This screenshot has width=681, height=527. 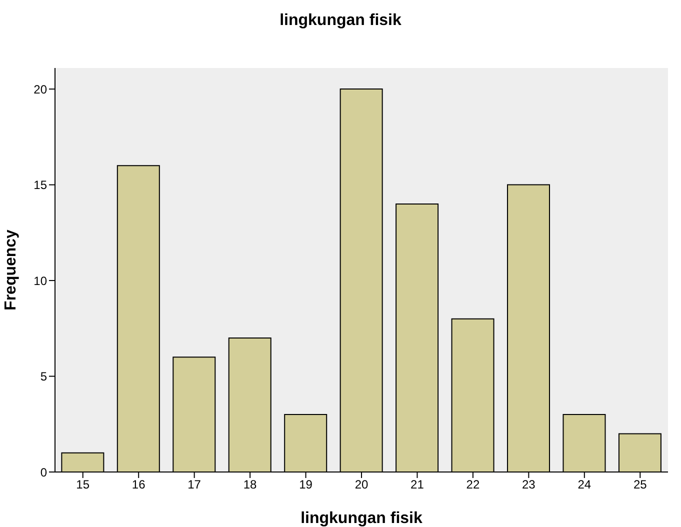 I want to click on y-tick-label: 0, so click(x=44, y=472).